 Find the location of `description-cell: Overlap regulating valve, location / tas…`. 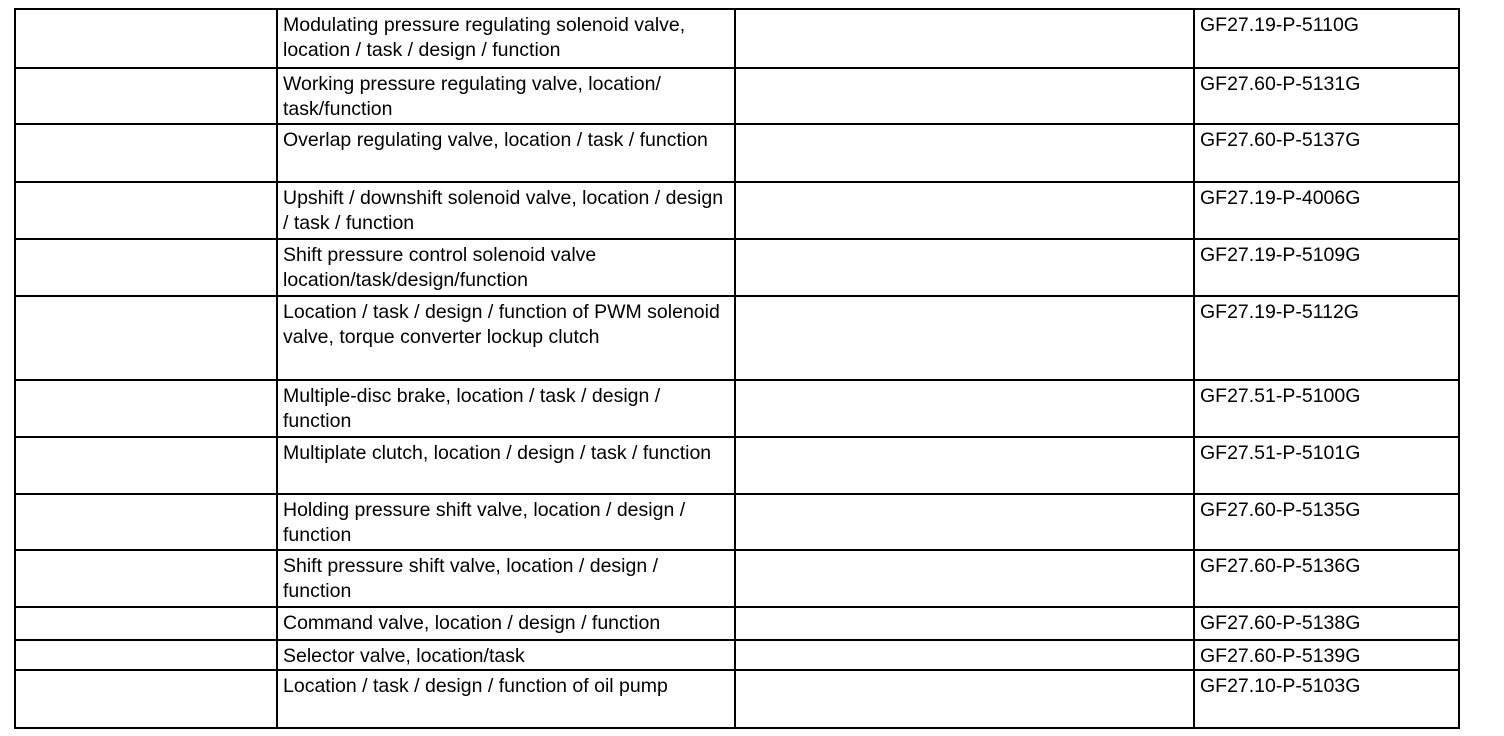

description-cell: Overlap regulating valve, location / tas… is located at coordinates (506, 153).